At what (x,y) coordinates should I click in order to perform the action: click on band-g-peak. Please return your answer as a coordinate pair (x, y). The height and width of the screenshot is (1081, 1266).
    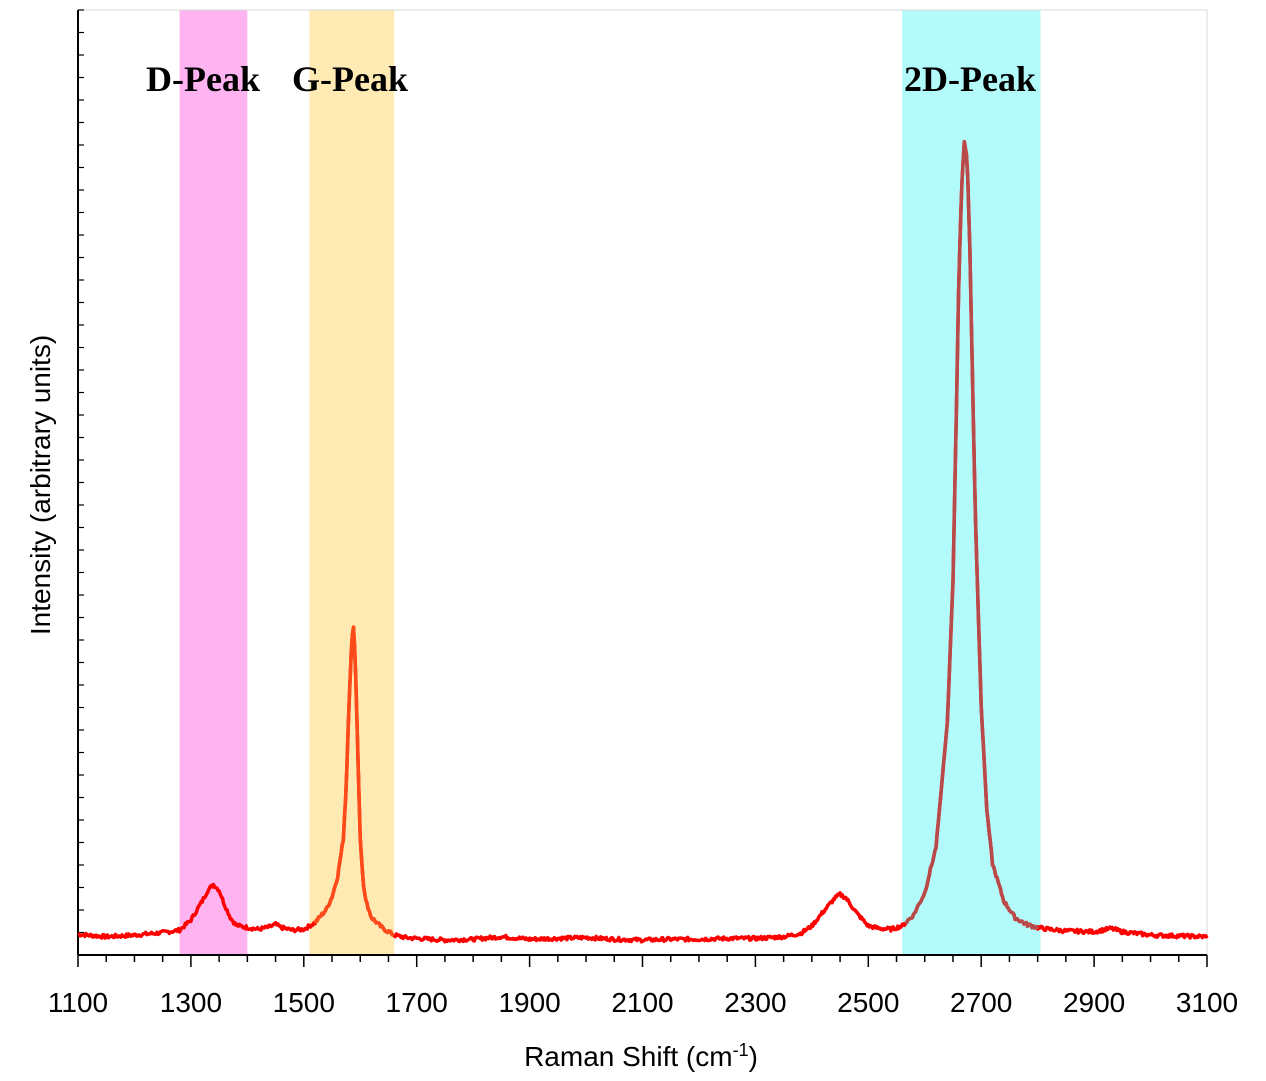
    Looking at the image, I should click on (352, 482).